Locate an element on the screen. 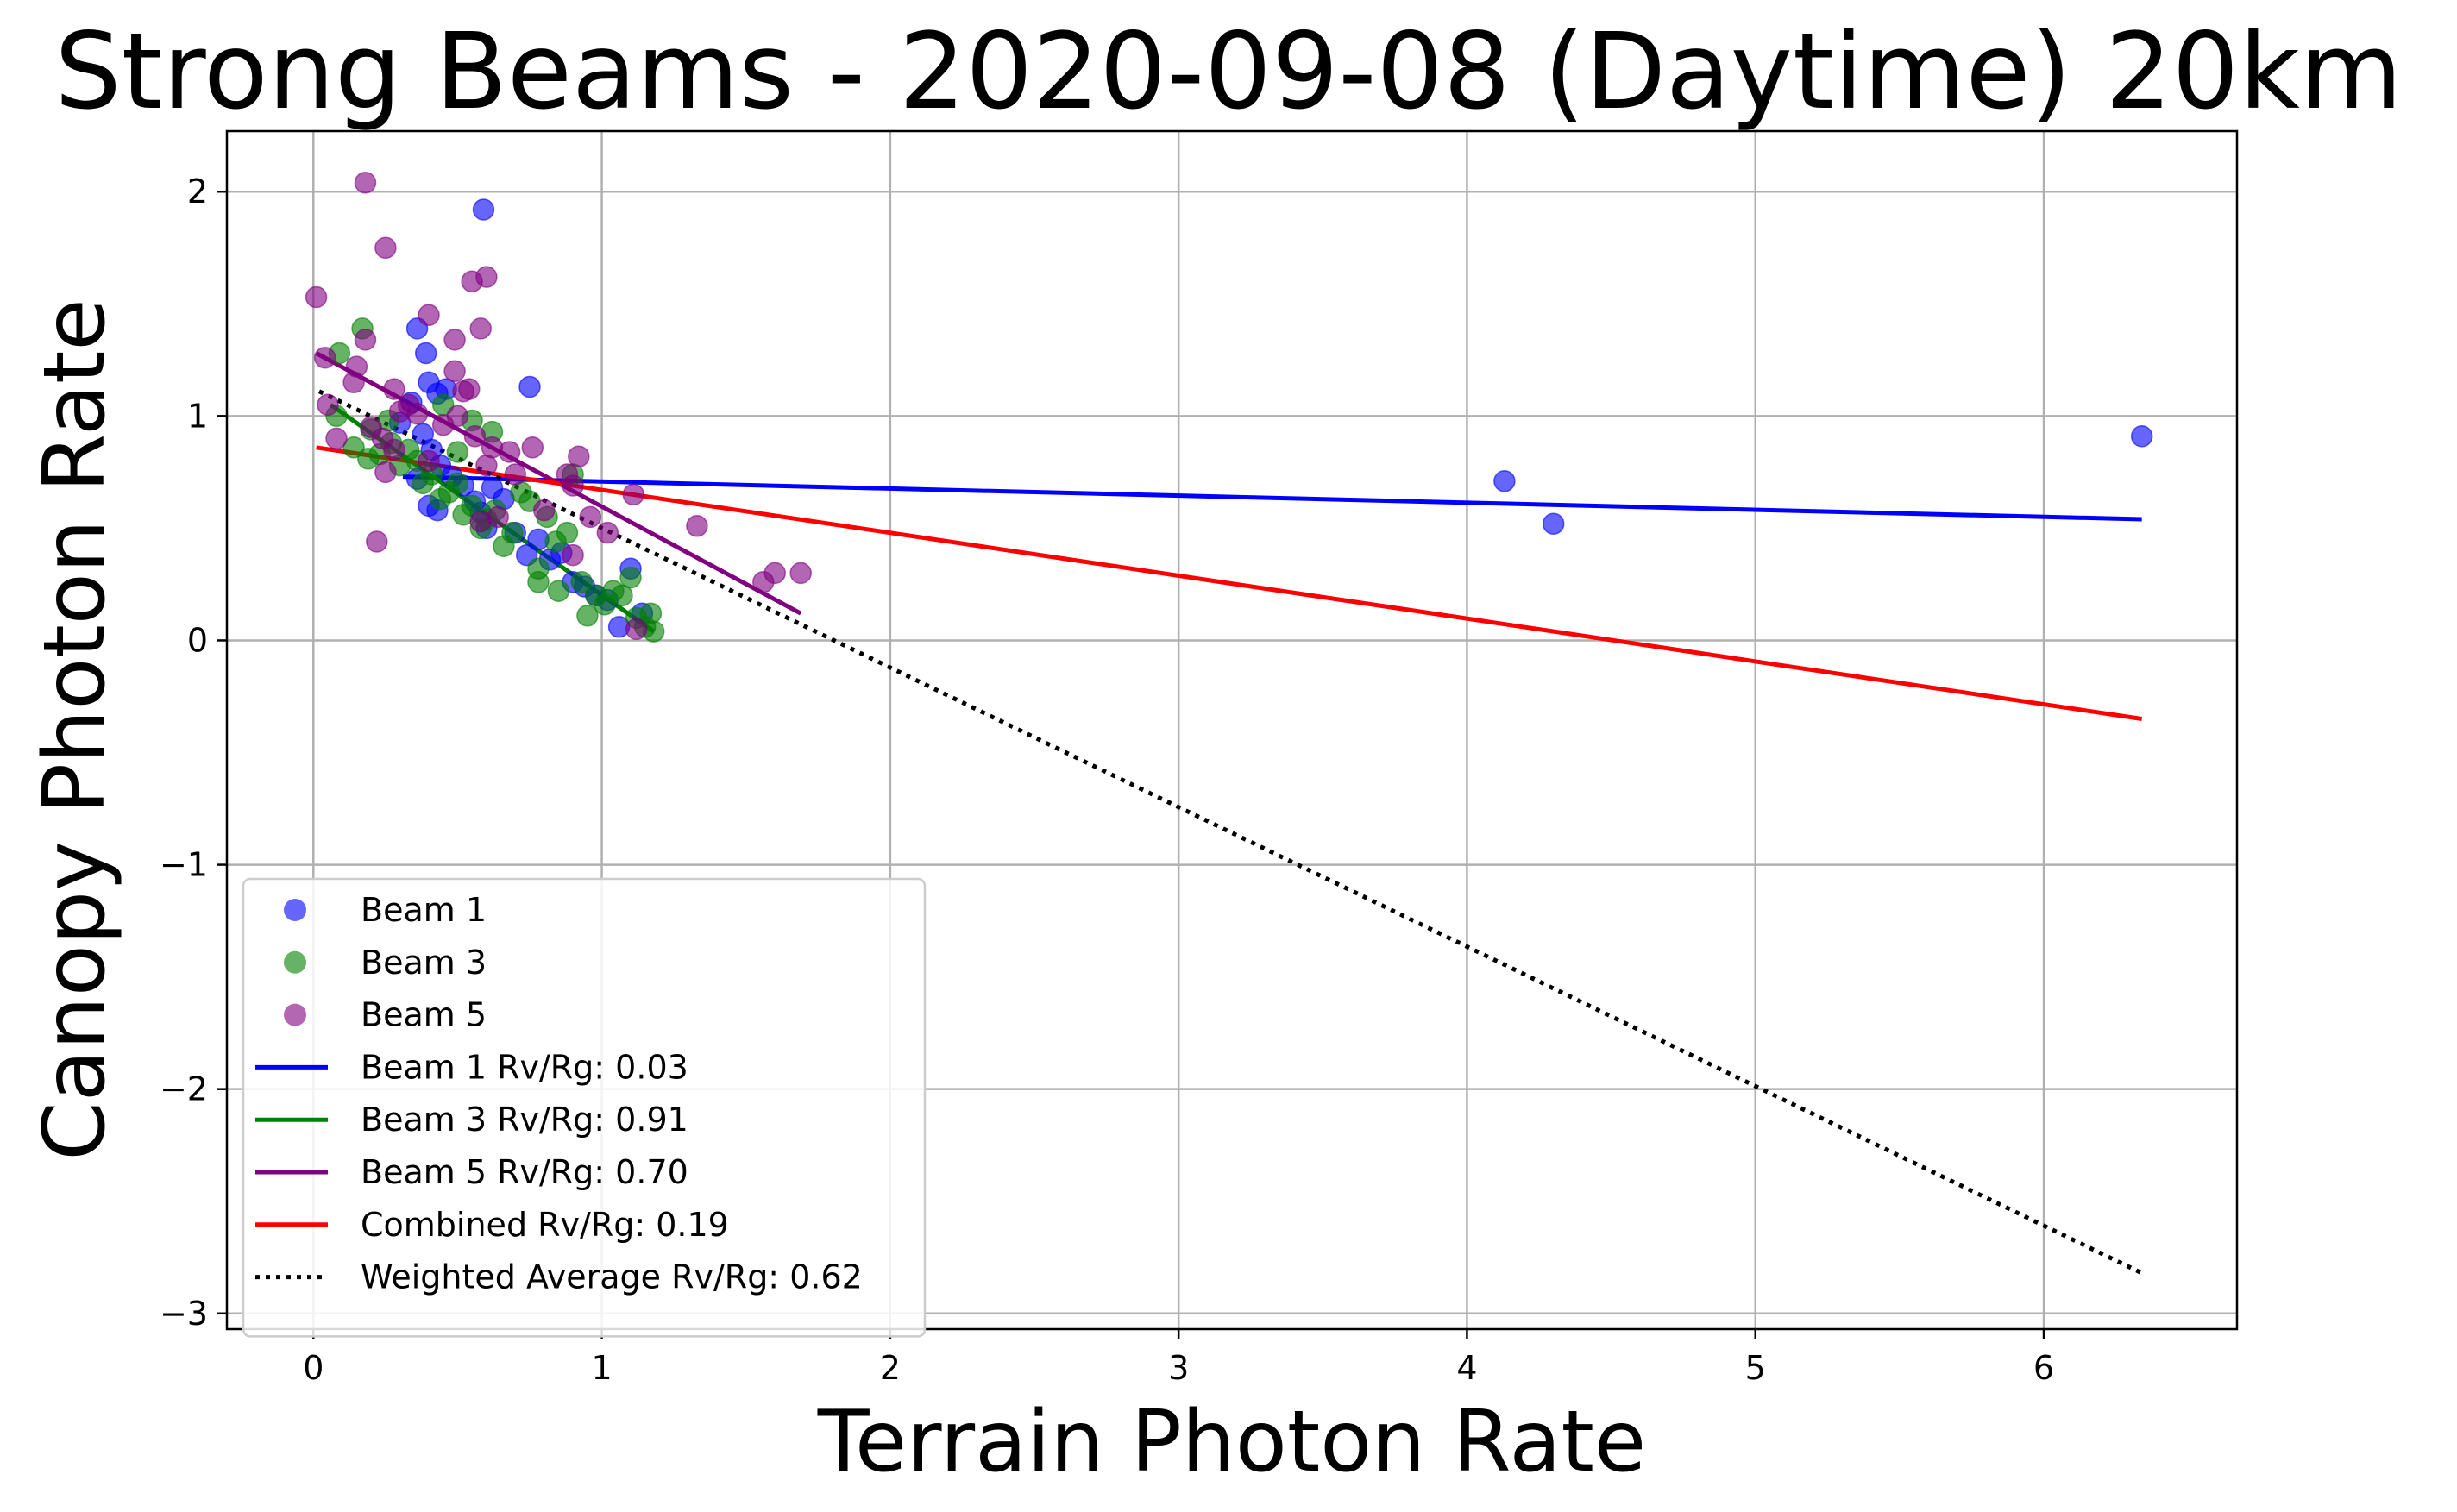 This screenshot has width=2457, height=1512. legend-label: Beam 3 Rv/Rg: 0.91 is located at coordinates (524, 1120).